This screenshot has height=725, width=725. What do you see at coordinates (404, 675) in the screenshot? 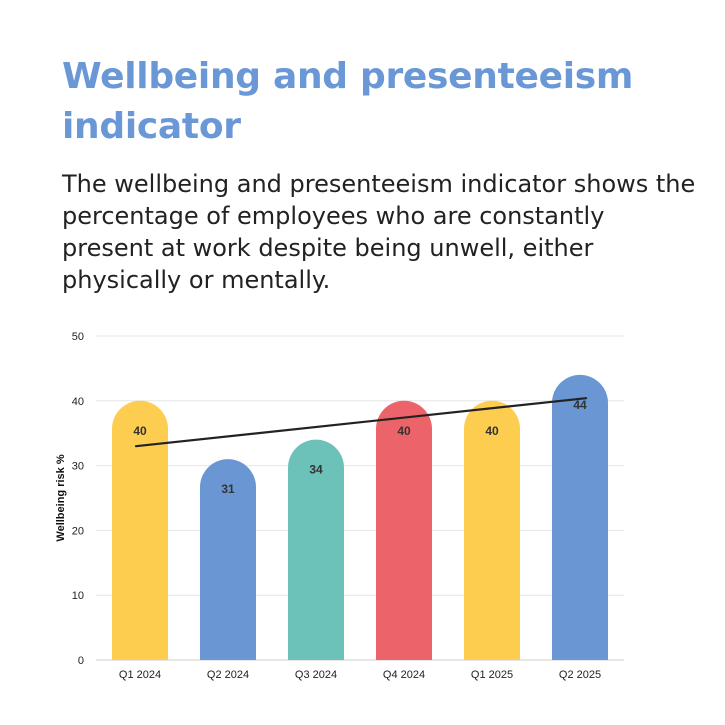
I see `x-tick-label: Q4 2024` at bounding box center [404, 675].